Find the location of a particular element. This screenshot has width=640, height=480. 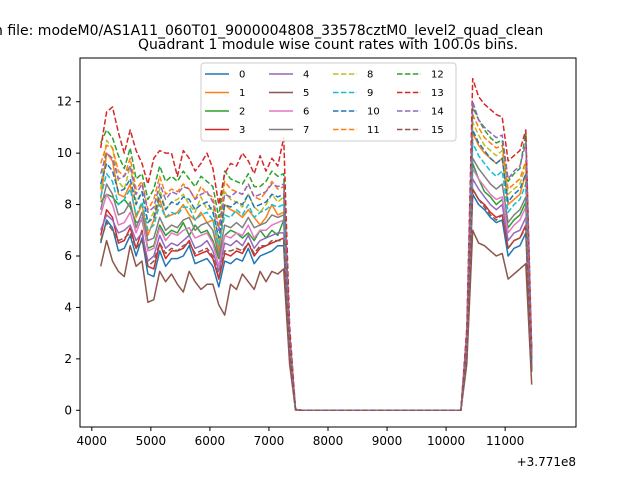

legend-label-6: 6 is located at coordinates (306, 112).